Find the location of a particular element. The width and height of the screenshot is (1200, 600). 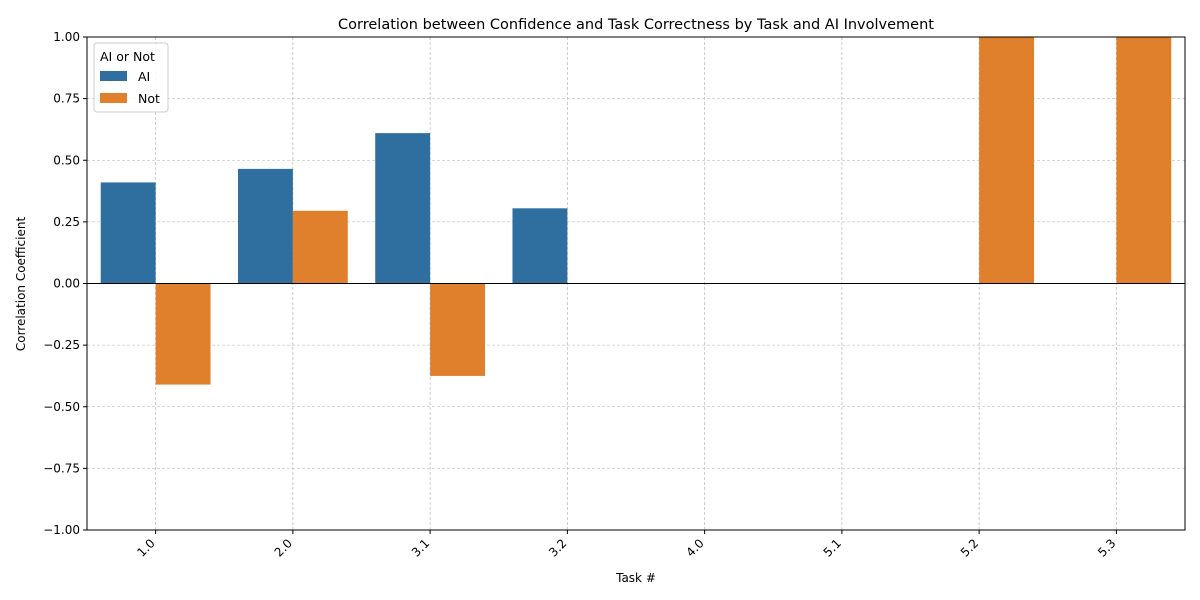

legend-label-ai: AI is located at coordinates (144, 76).